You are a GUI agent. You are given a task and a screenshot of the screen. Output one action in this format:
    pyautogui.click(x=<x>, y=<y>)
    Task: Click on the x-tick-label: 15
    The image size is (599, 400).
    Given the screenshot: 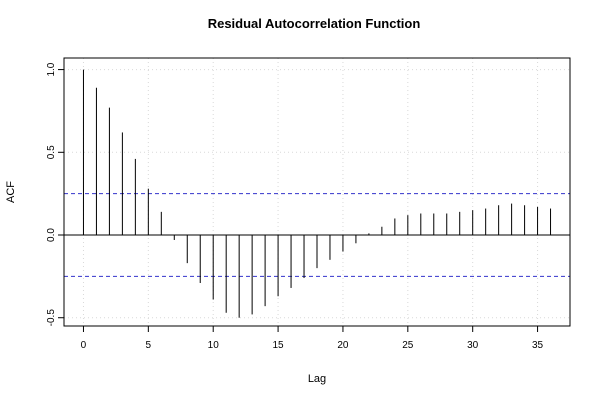 What is the action you would take?
    pyautogui.click(x=279, y=345)
    